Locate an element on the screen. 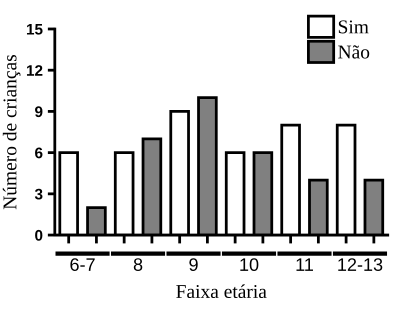 The height and width of the screenshot is (322, 406). x-axis-title: Faixa etária is located at coordinates (221, 291).